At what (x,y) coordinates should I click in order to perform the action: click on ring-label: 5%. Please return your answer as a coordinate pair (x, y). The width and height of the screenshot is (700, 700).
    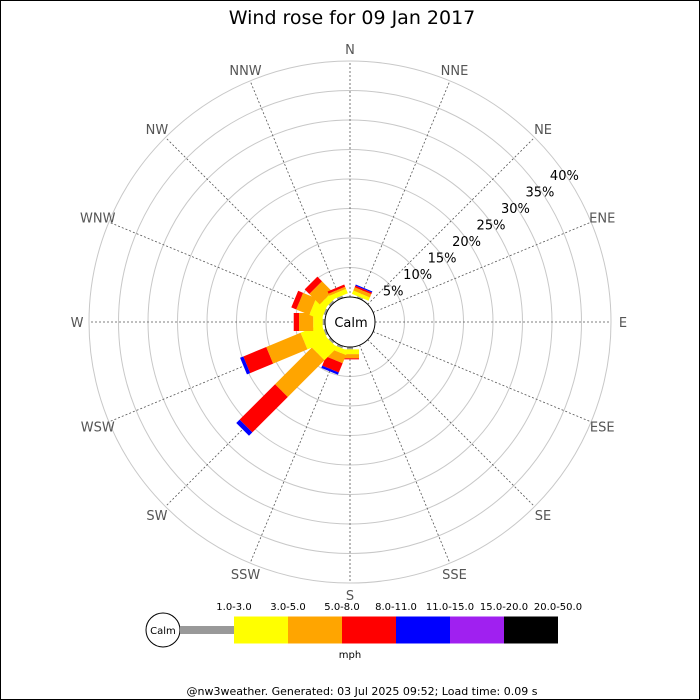
    Looking at the image, I should click on (393, 292).